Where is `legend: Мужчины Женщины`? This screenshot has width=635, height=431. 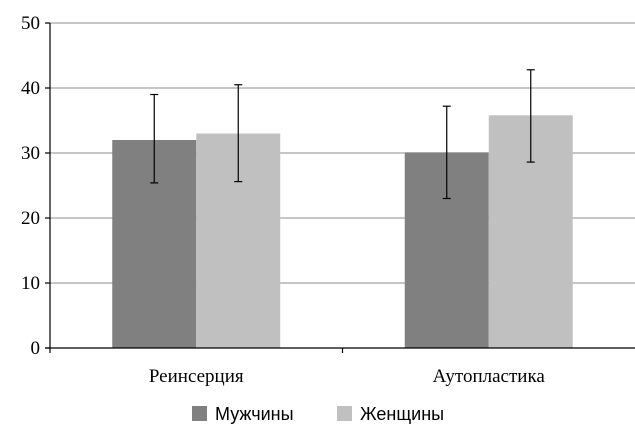
legend: Мужчины Женщины is located at coordinates (318, 414).